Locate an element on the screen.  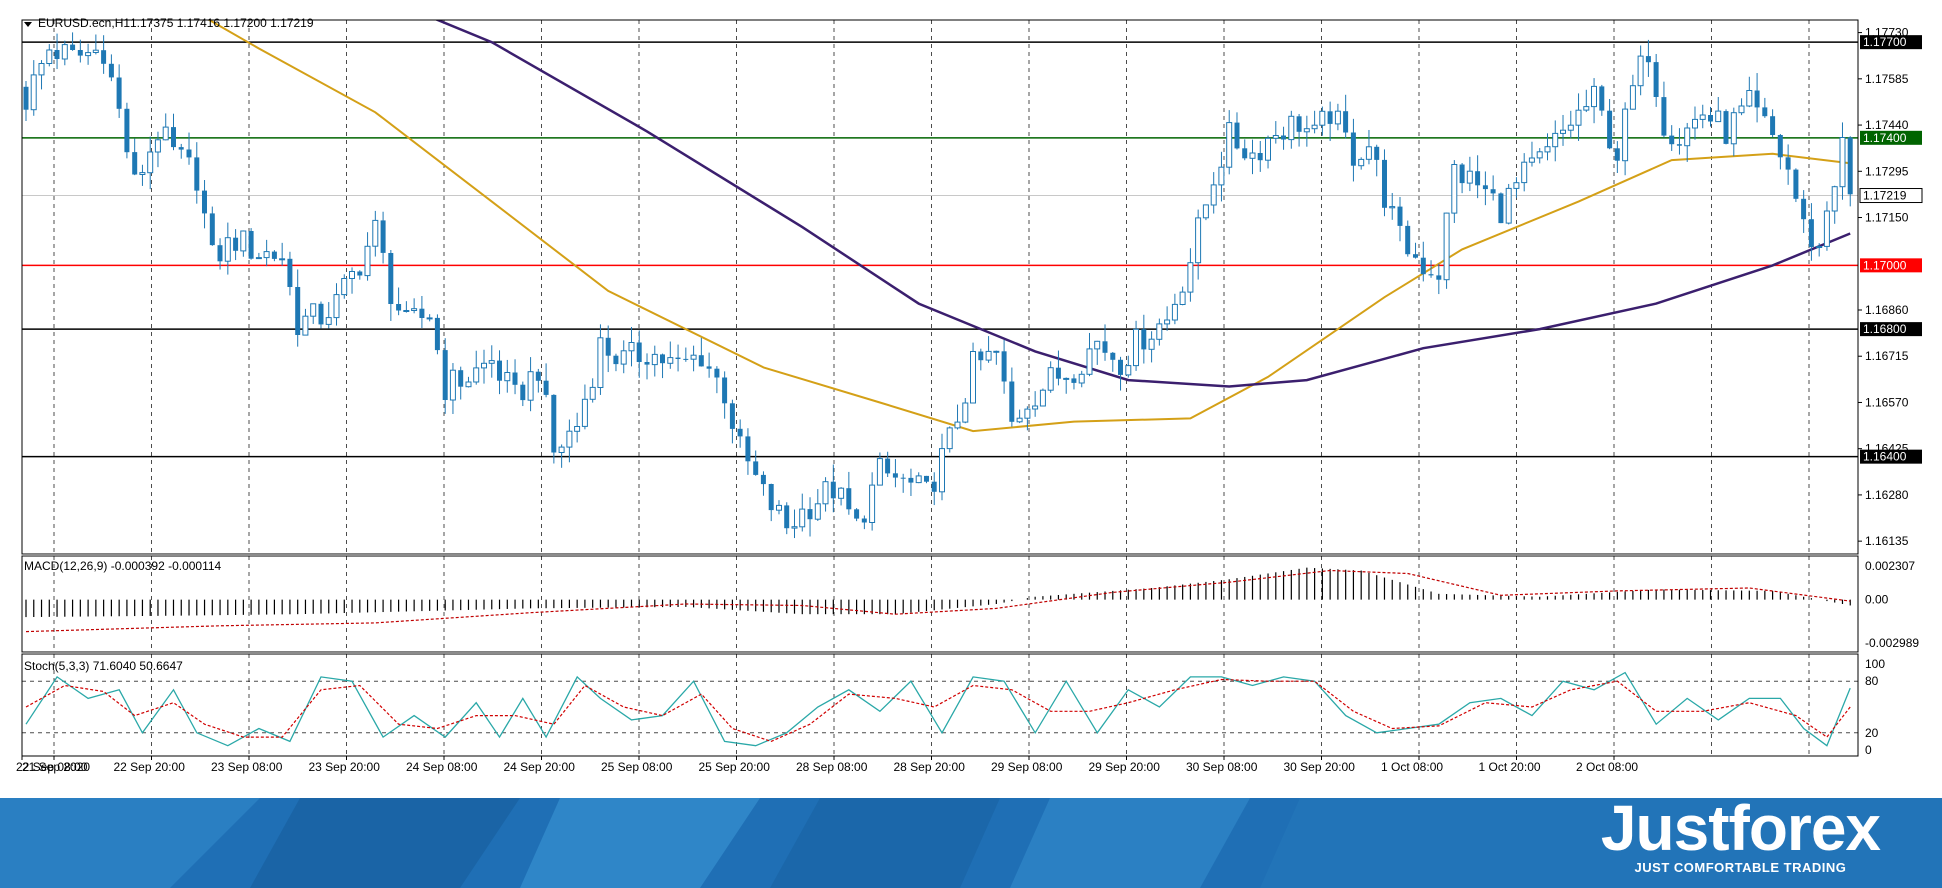
stoch-axis-label: 20 is located at coordinates (1872, 733).